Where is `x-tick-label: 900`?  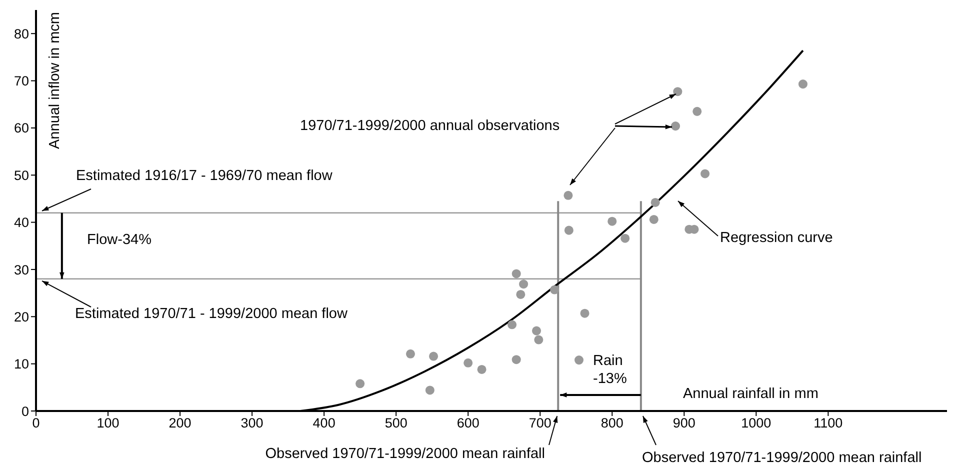 x-tick-label: 900 is located at coordinates (684, 423).